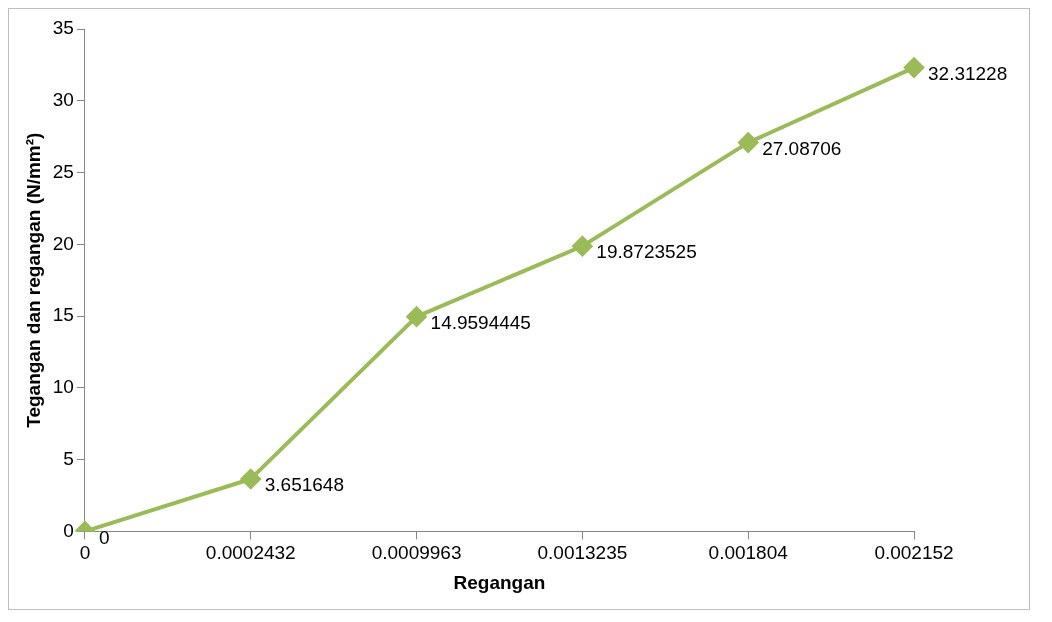 The height and width of the screenshot is (622, 1052). I want to click on y-tick-label: 20, so click(63, 243).